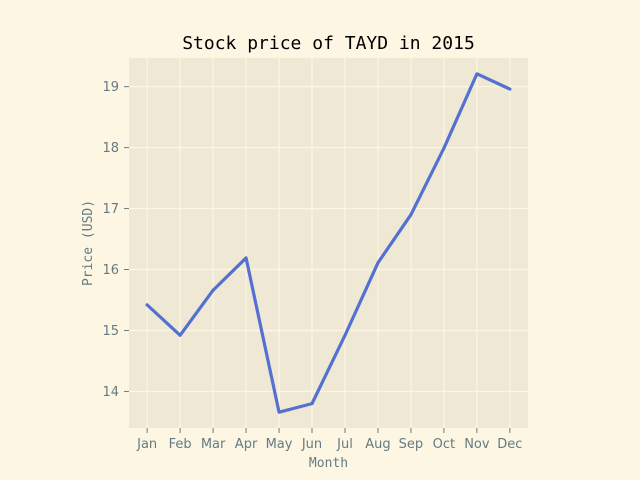  What do you see at coordinates (110, 209) in the screenshot?
I see `y-tick-label: 17` at bounding box center [110, 209].